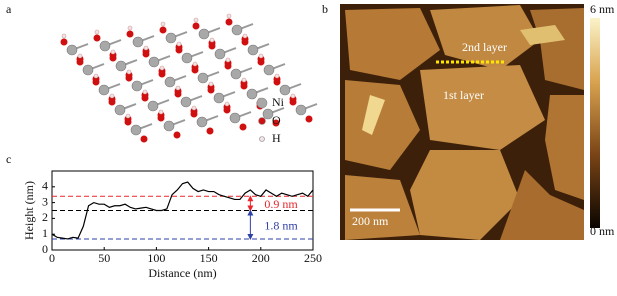 The width and height of the screenshot is (617, 296). I want to click on legend-label: Ni, so click(278, 102).